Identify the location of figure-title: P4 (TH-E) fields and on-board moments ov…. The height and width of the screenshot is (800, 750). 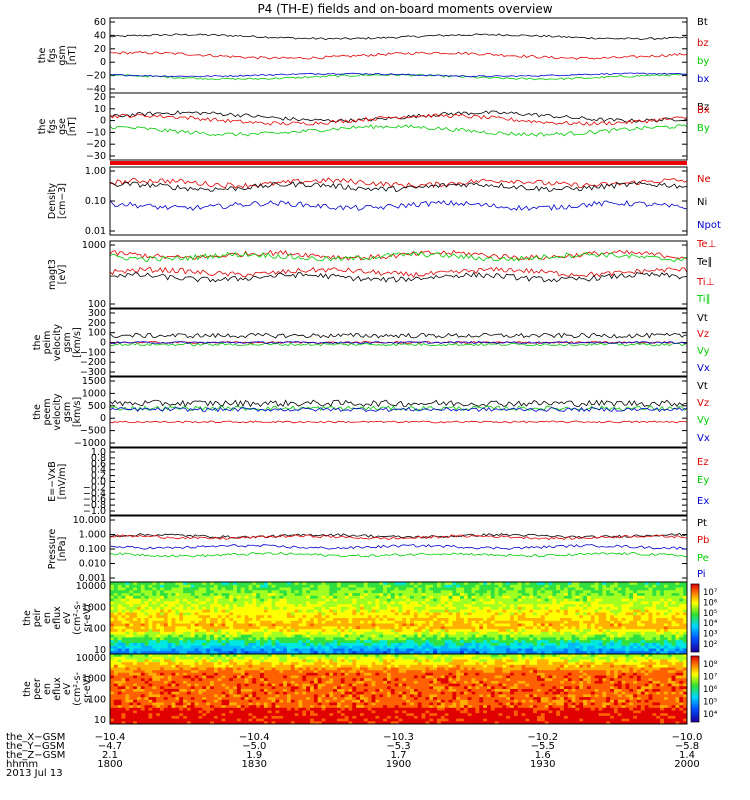
(404, 9).